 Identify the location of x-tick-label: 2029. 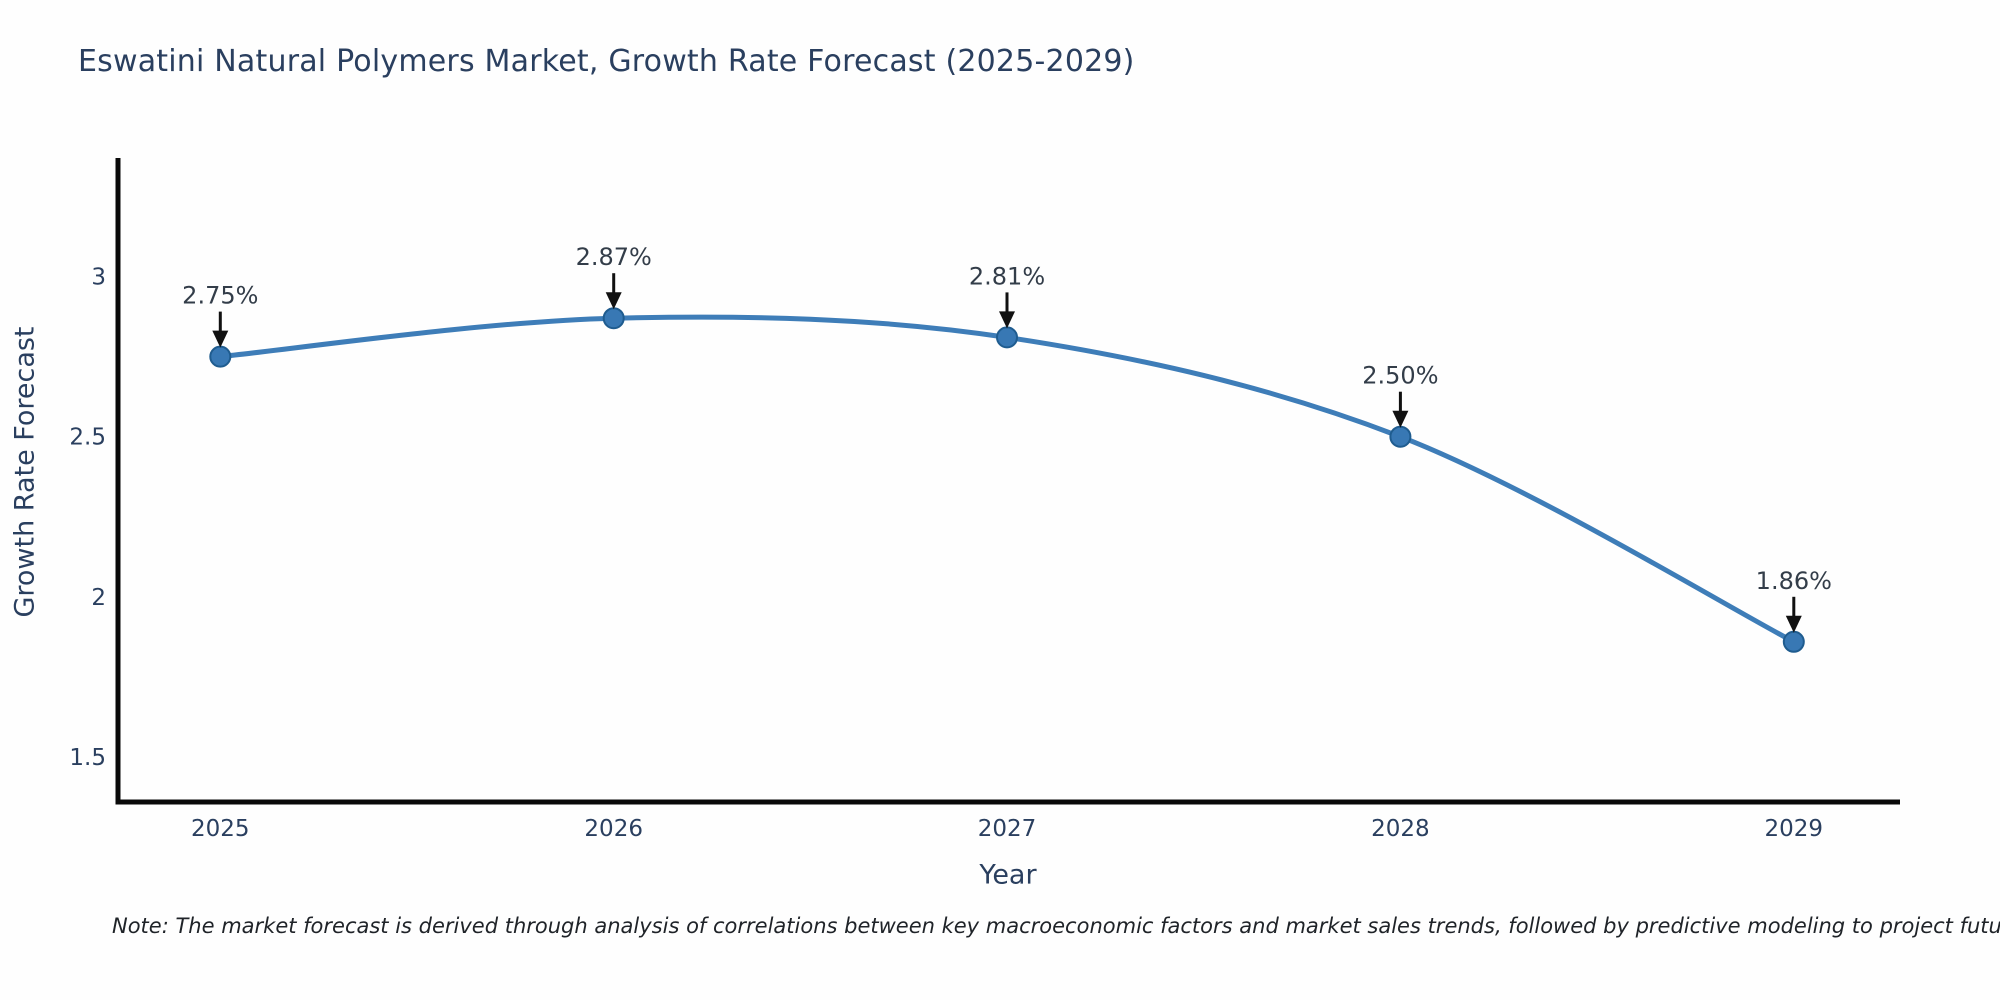
(1794, 829).